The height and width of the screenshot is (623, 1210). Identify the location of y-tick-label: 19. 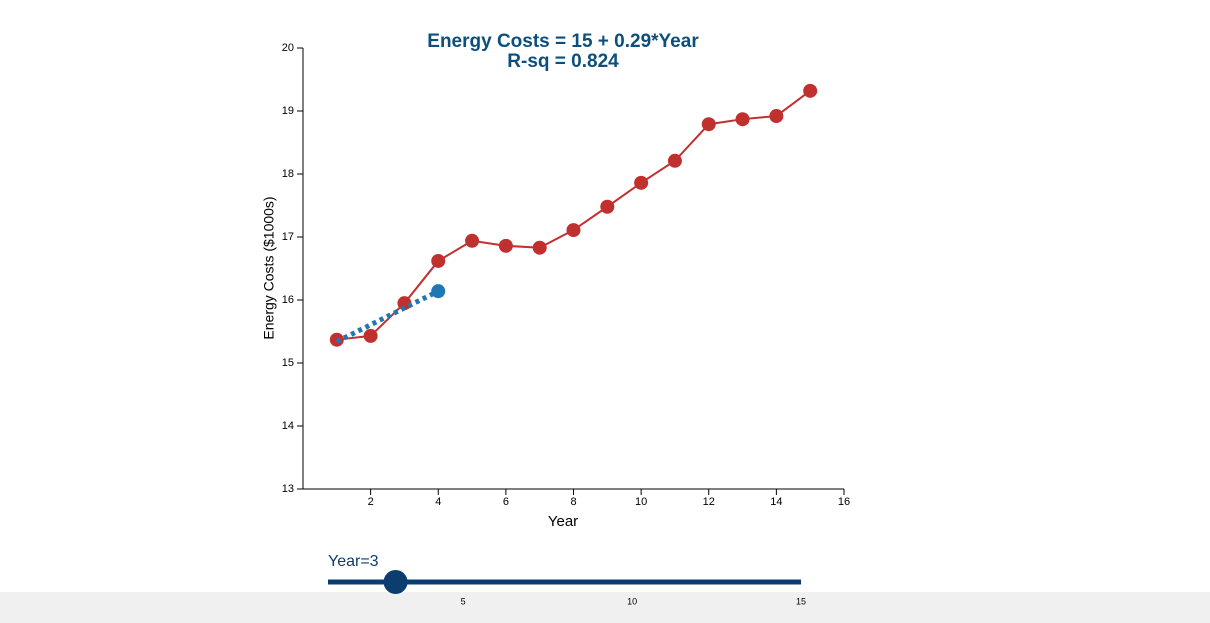
(288, 111).